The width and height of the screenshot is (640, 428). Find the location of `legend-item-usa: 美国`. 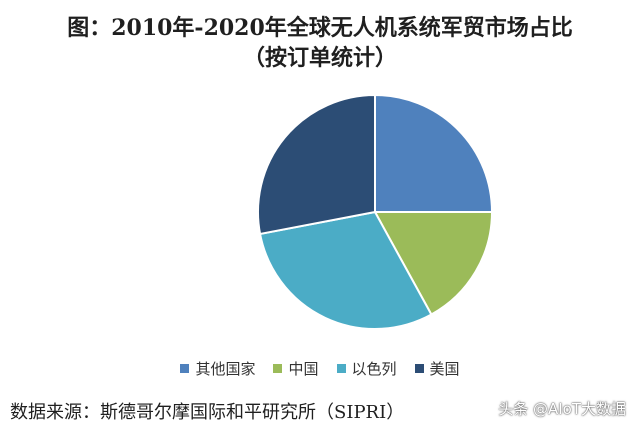

legend-item-usa: 美国 is located at coordinates (437, 368).